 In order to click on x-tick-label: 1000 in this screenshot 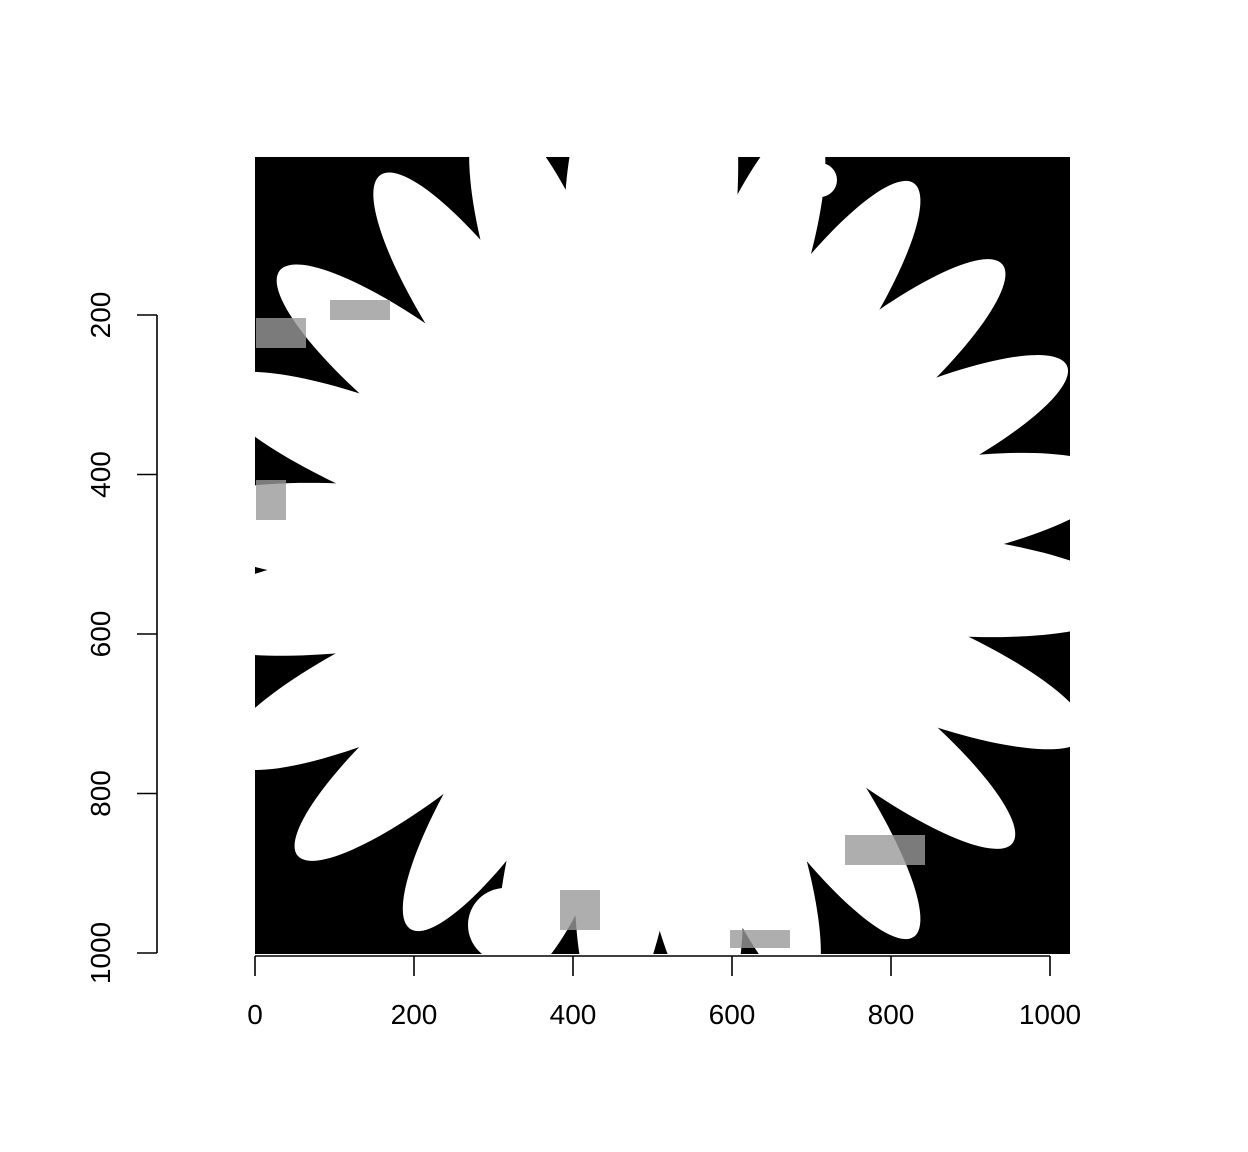, I will do `click(1050, 1014)`.